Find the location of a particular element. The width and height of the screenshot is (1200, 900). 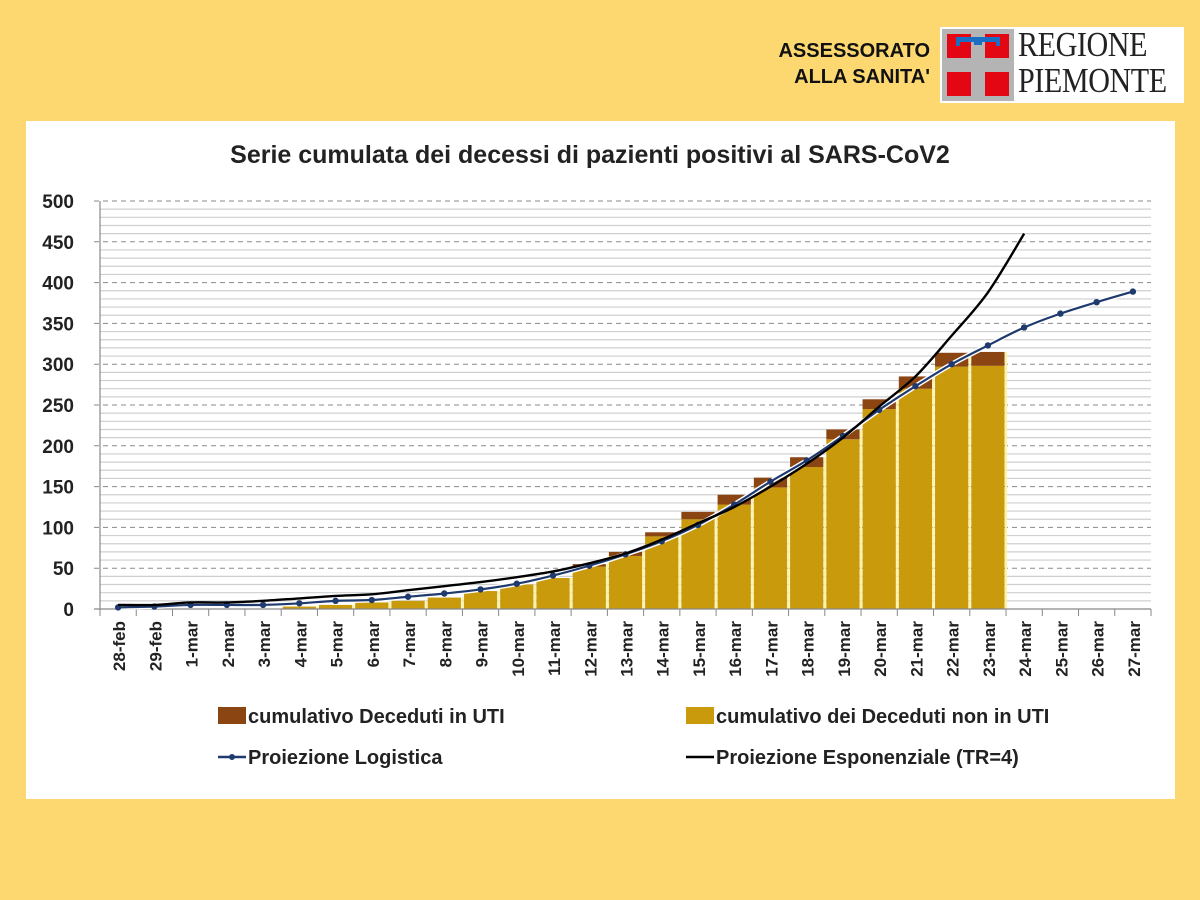

y-tick-label: 500 is located at coordinates (58, 202).